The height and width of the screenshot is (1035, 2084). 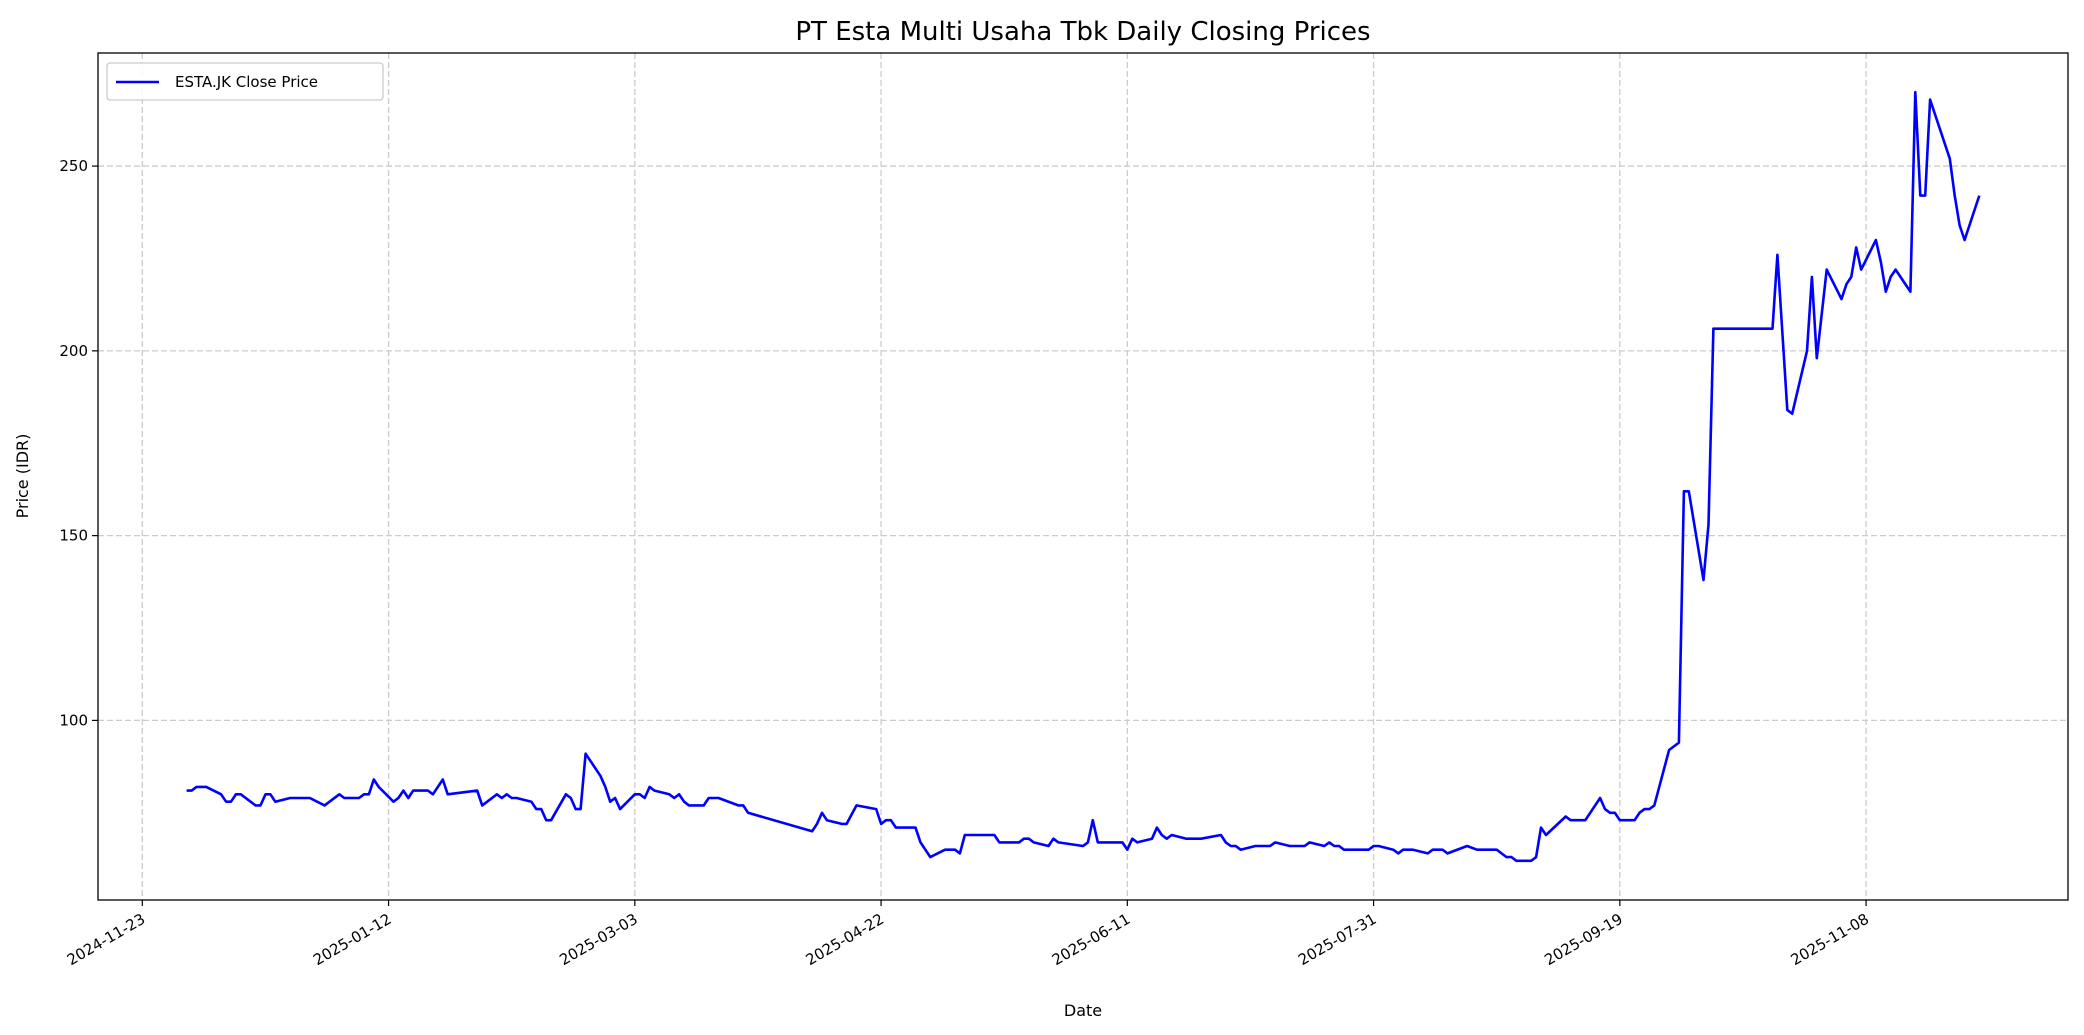 I want to click on y-tick-label: 150, so click(x=73, y=536).